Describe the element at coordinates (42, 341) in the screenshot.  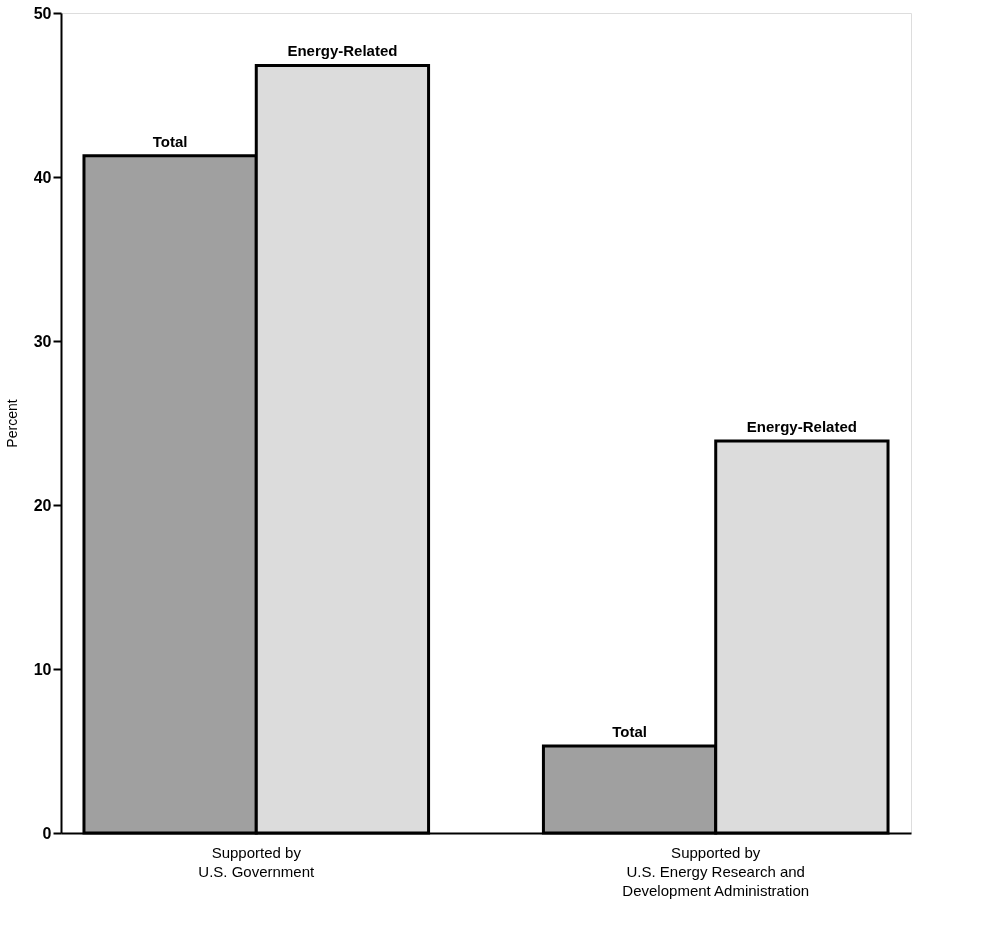
I see `y-tick-label: 30` at that location.